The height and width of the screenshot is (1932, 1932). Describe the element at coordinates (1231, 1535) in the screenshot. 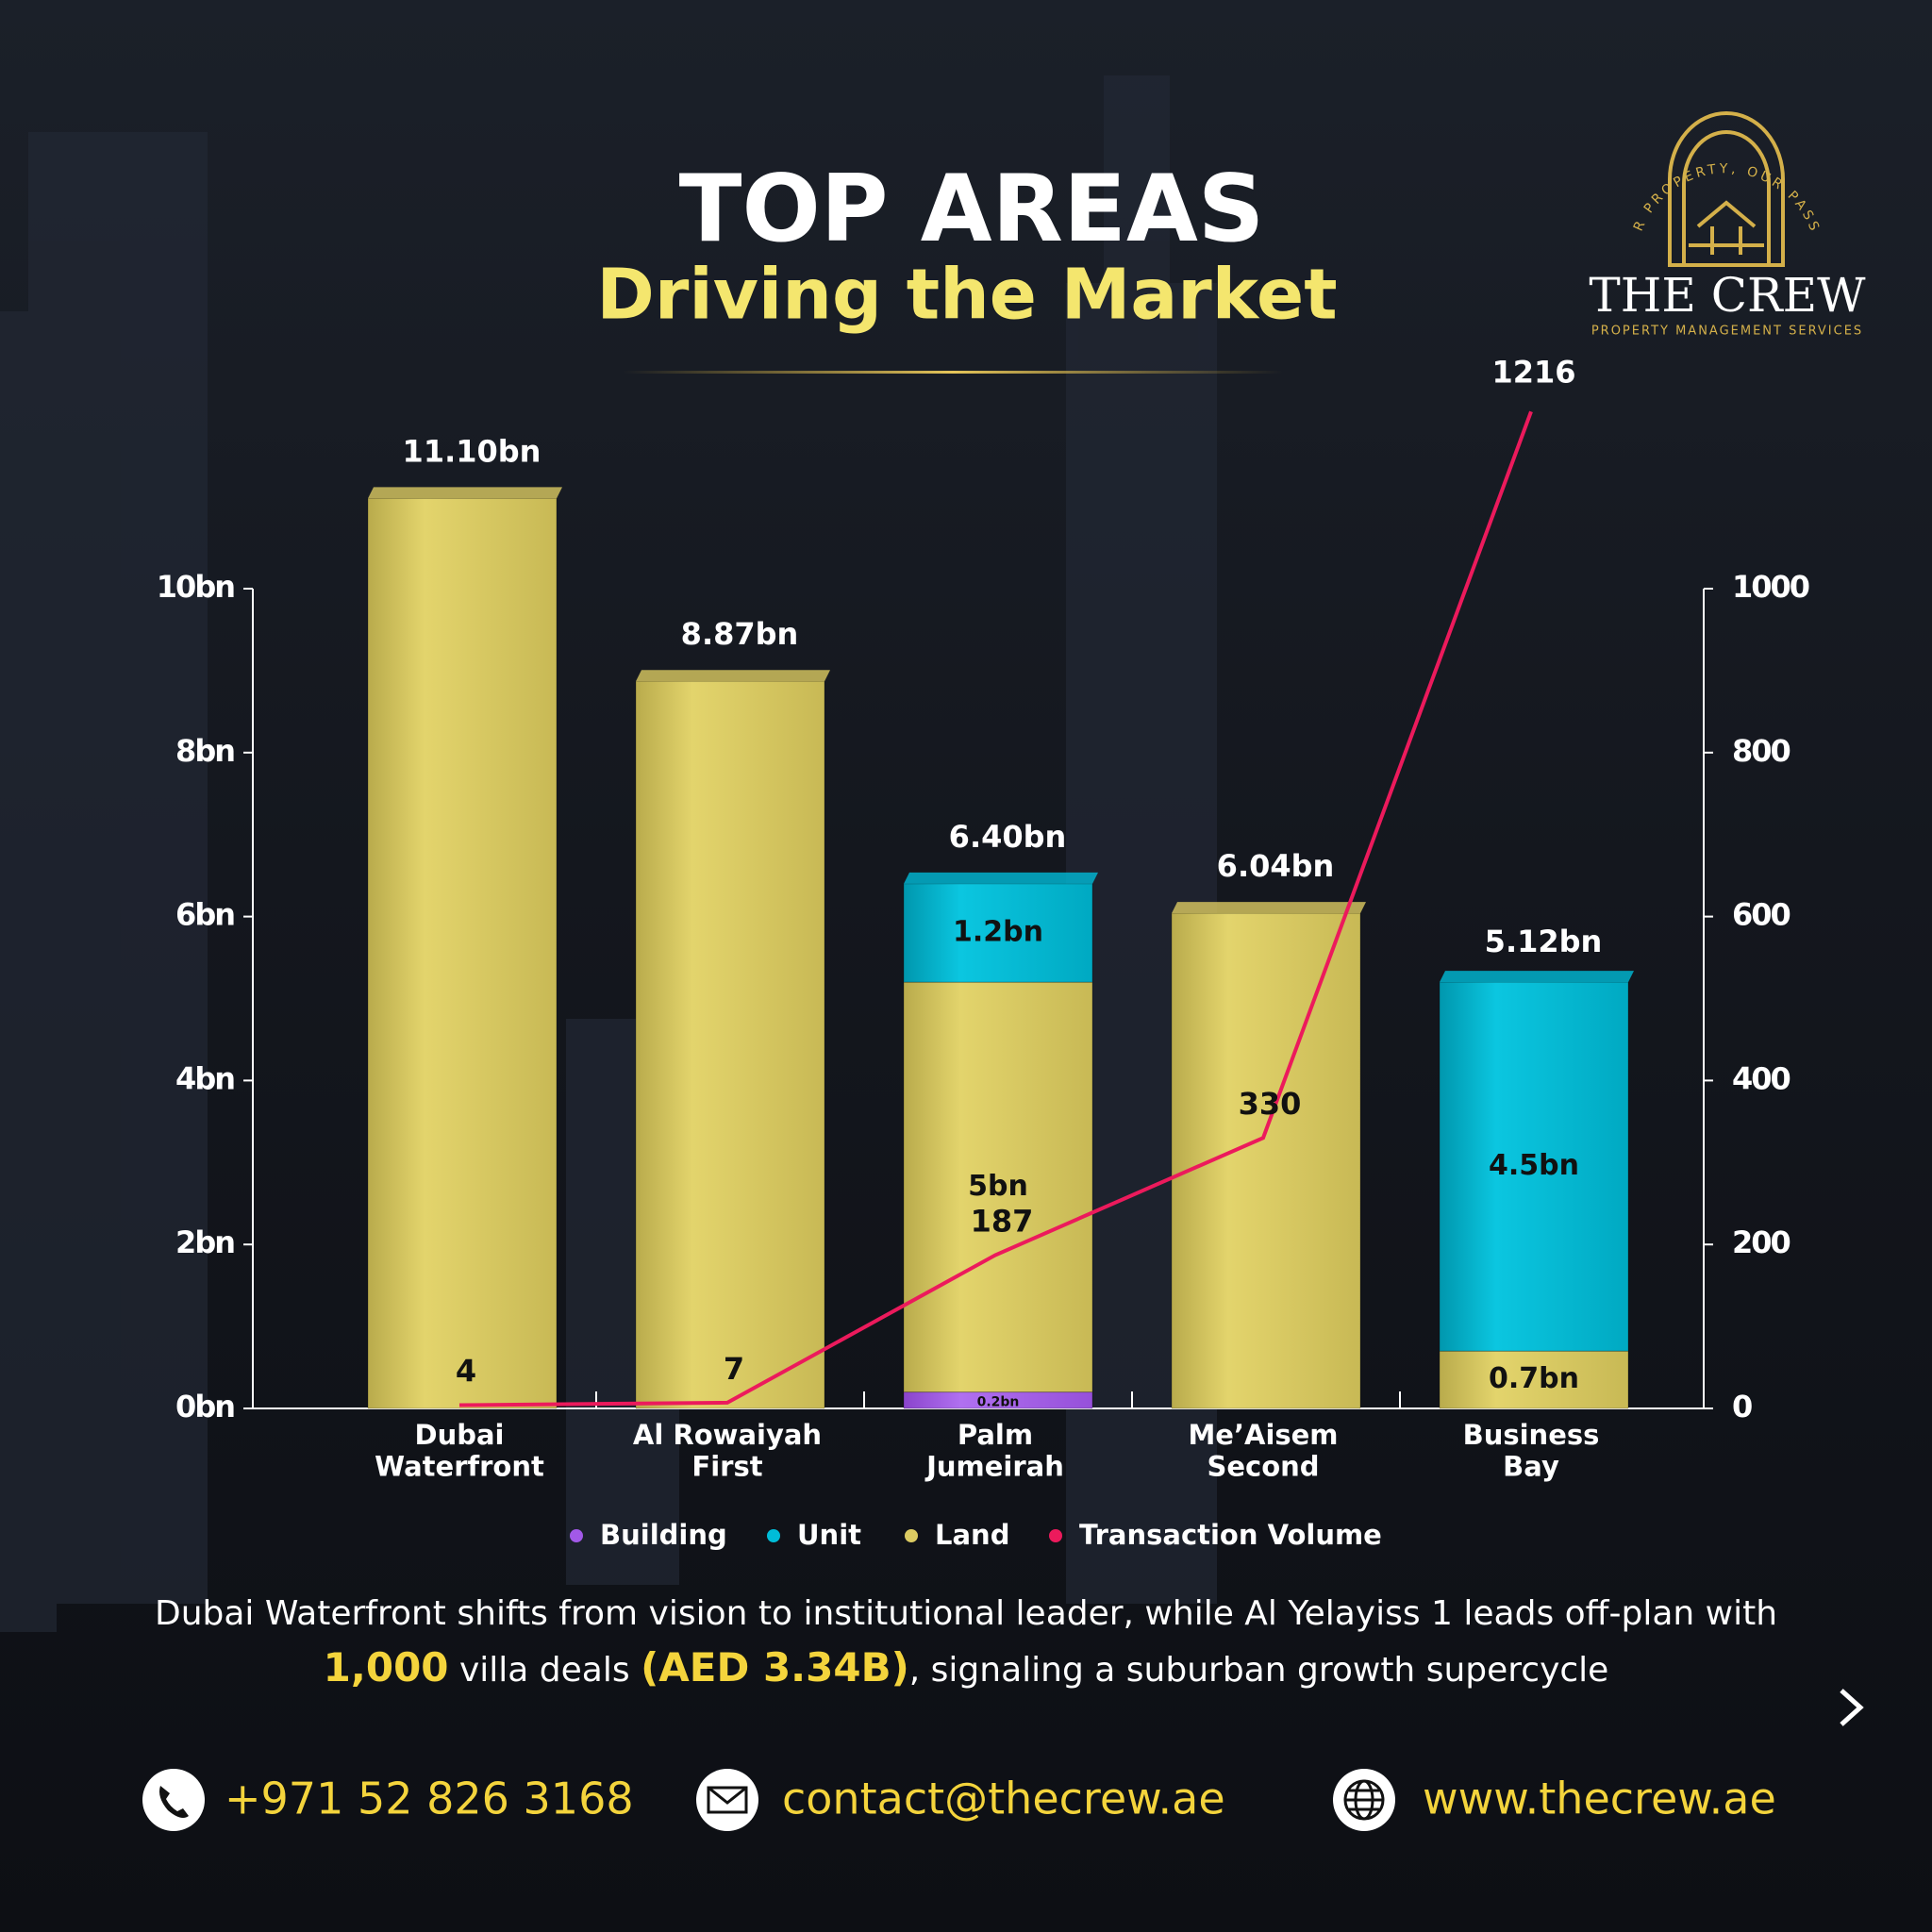

I see `legend-label: Transaction Volume` at that location.